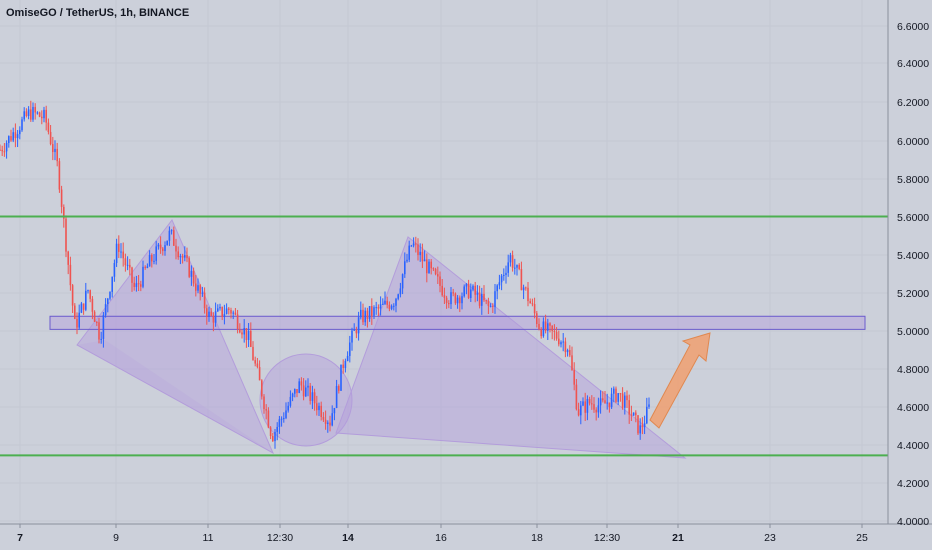 The image size is (932, 550). I want to click on y-tick-label: 5.8000, so click(913, 180).